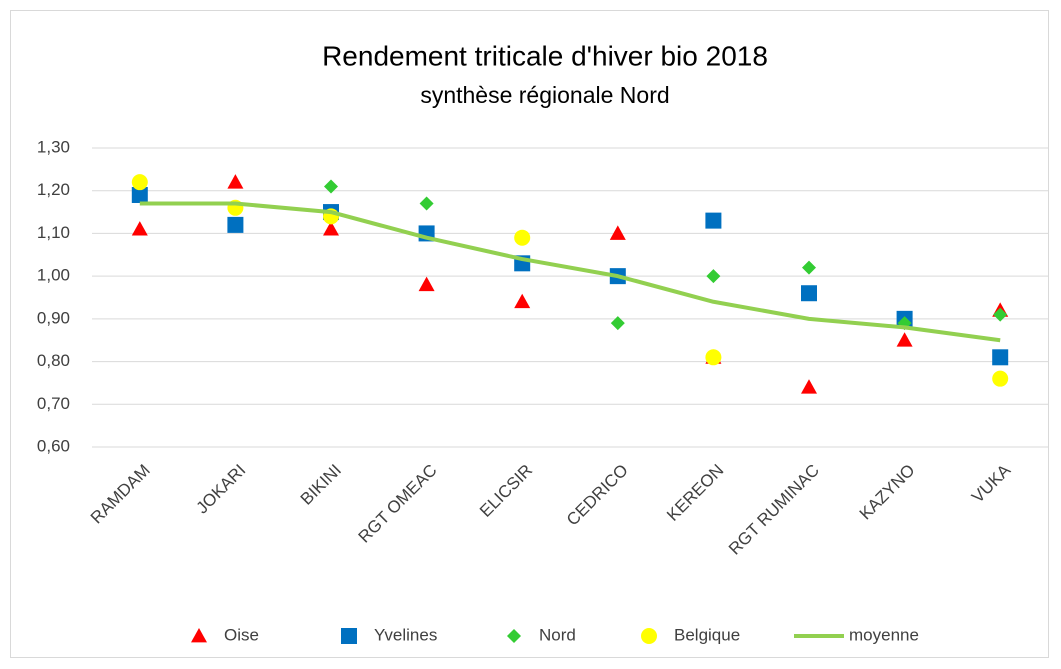 Image resolution: width=1061 pixels, height=669 pixels. I want to click on y-tick-label: 1,10, so click(53, 232).